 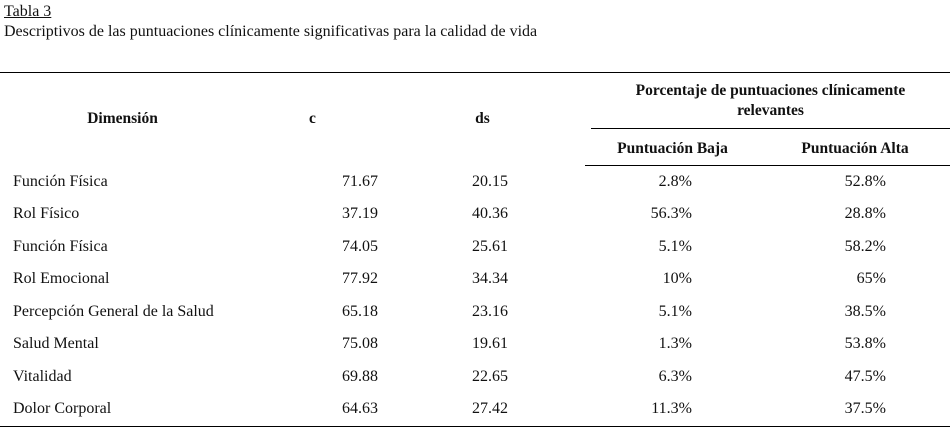 I want to click on cell-c: 64.63, so click(x=312, y=410).